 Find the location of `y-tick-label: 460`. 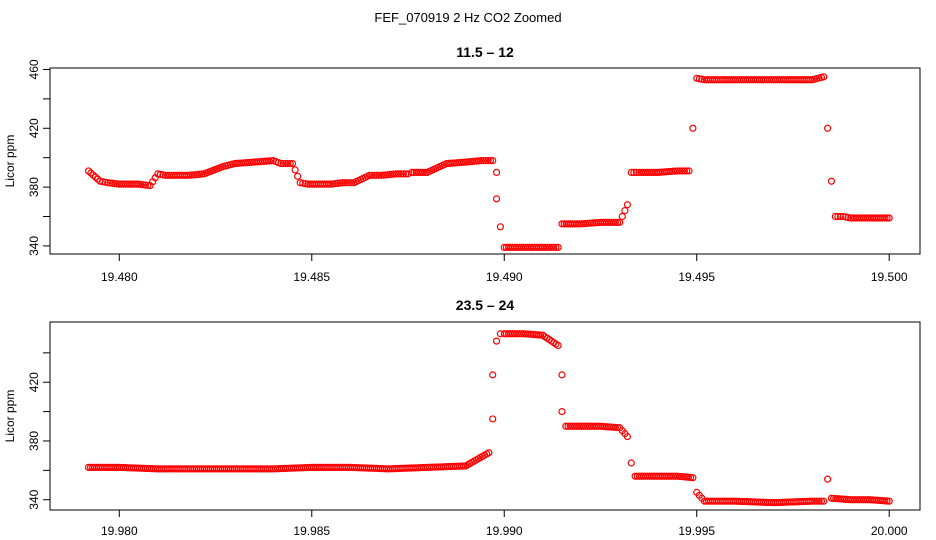

y-tick-label: 460 is located at coordinates (34, 69).